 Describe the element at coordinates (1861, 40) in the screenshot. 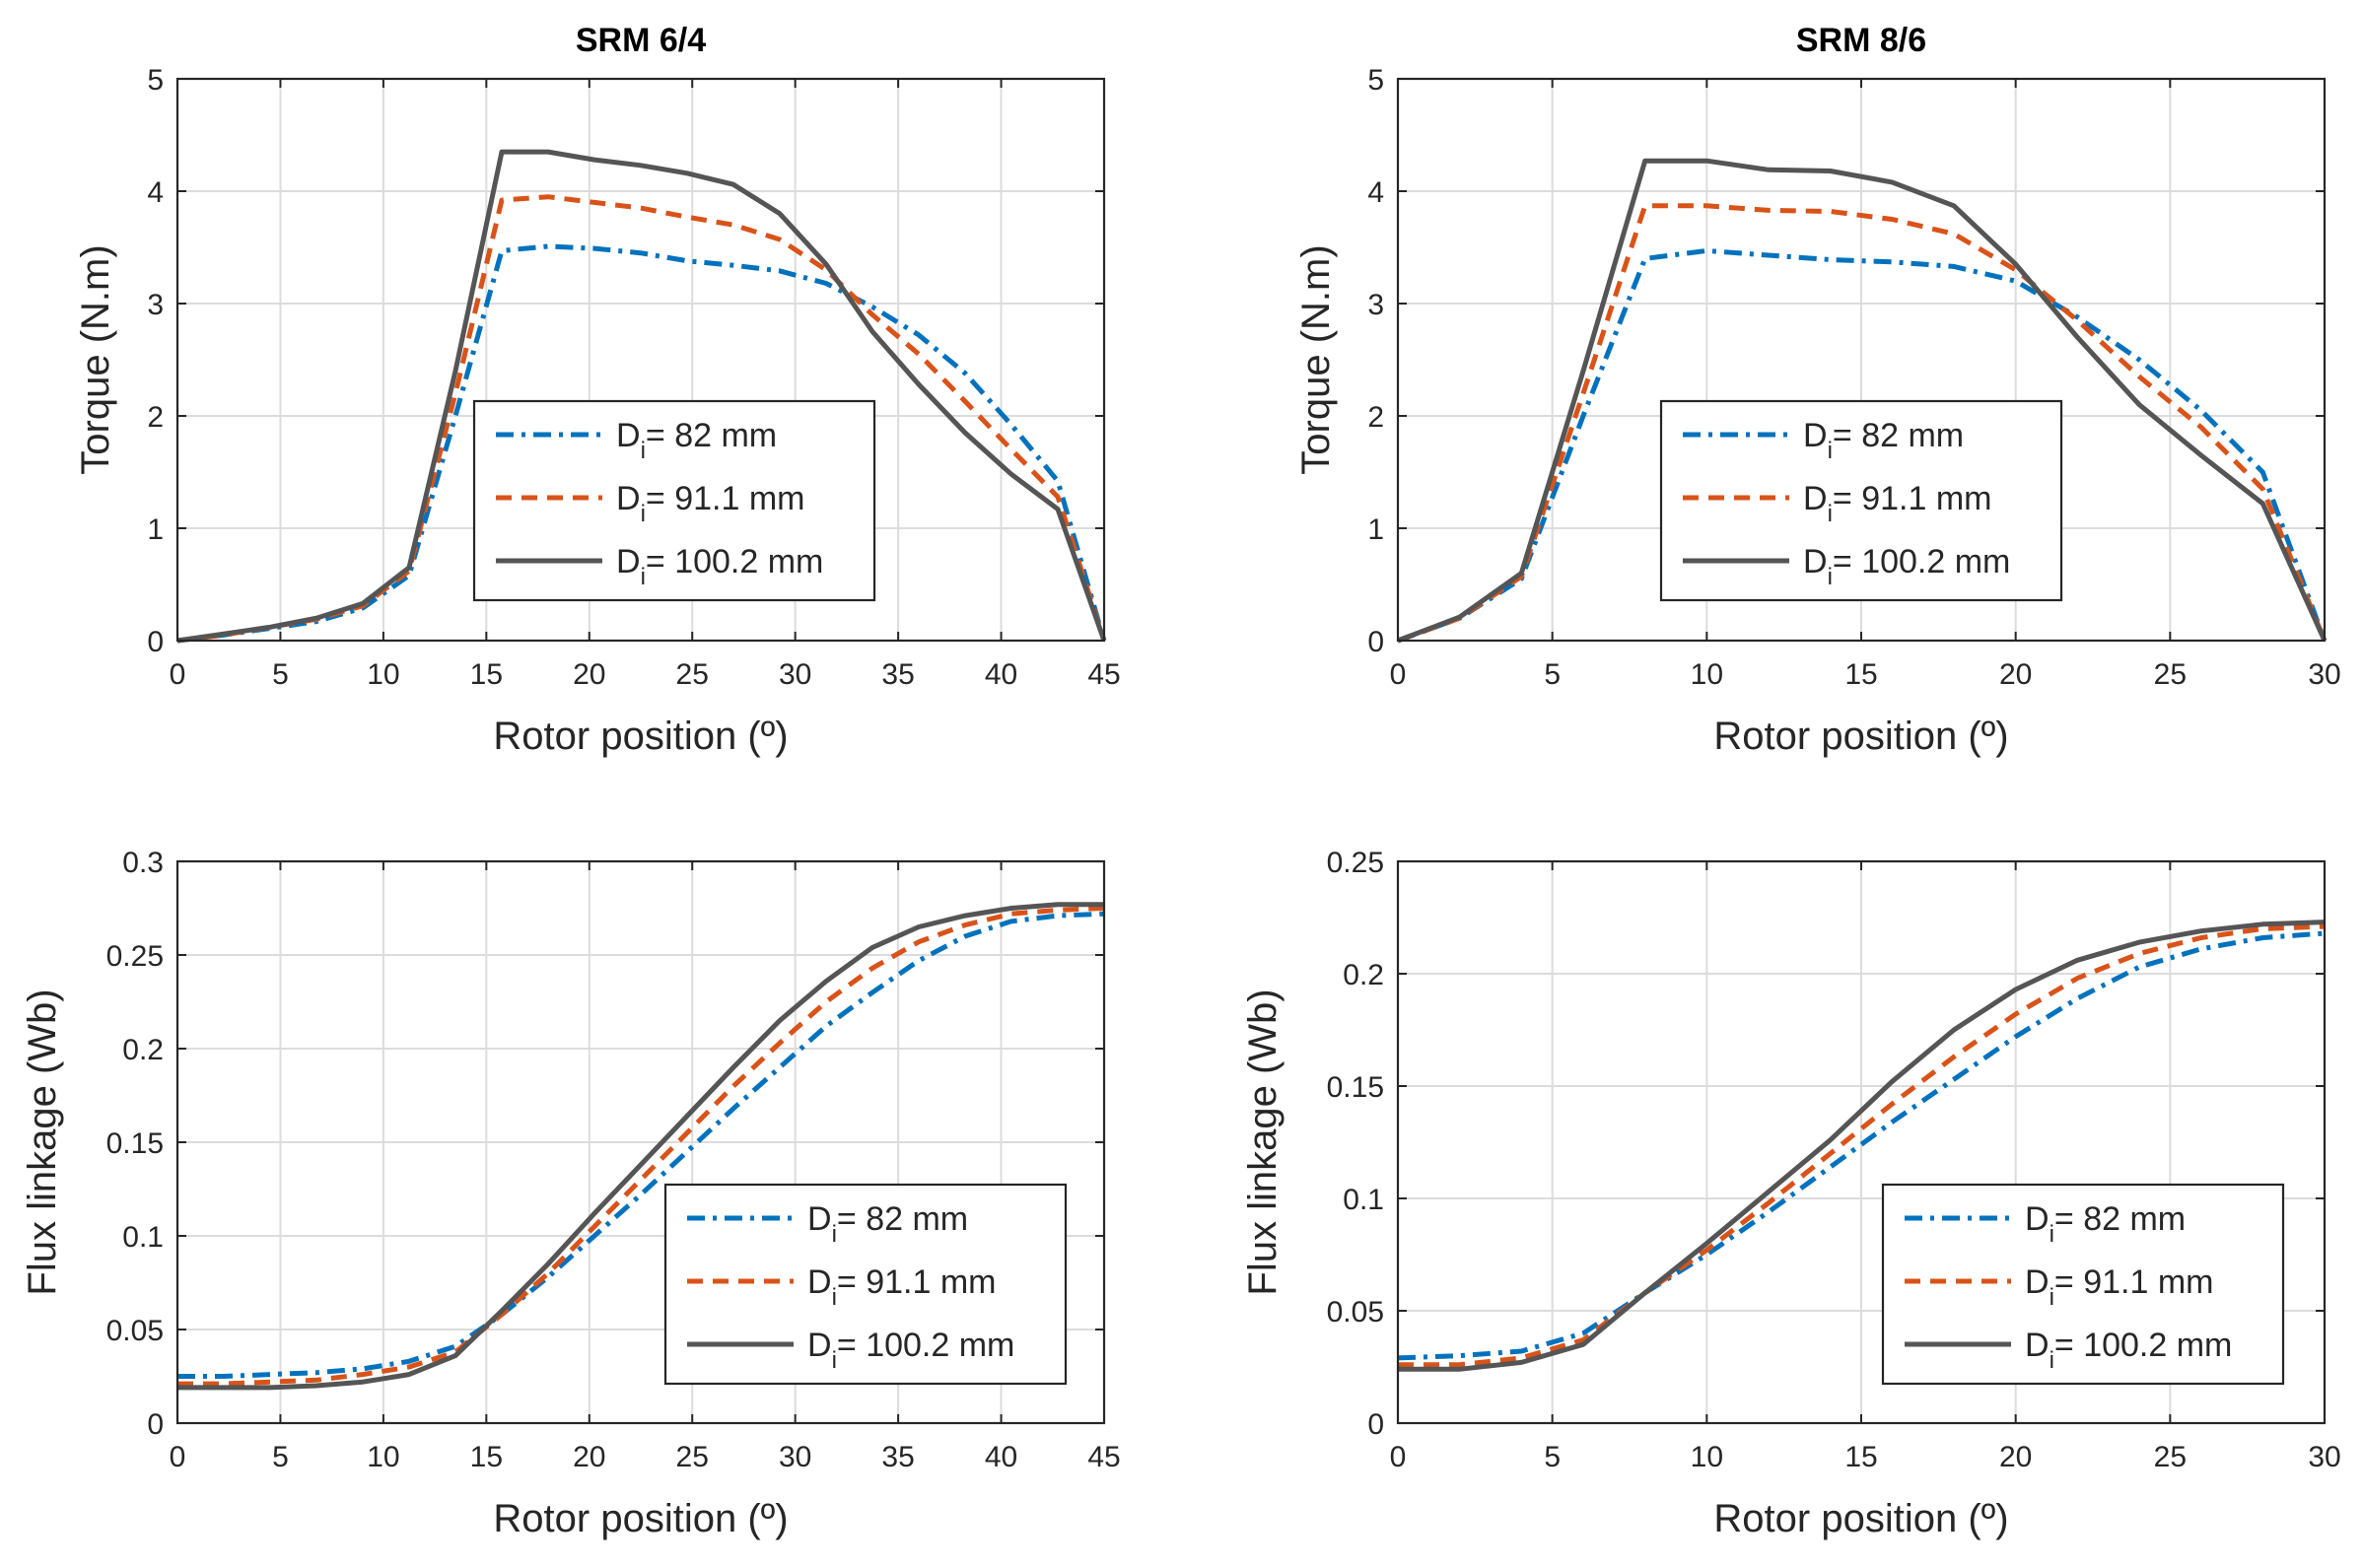

I see `chart-title: SRM 8/6` at that location.